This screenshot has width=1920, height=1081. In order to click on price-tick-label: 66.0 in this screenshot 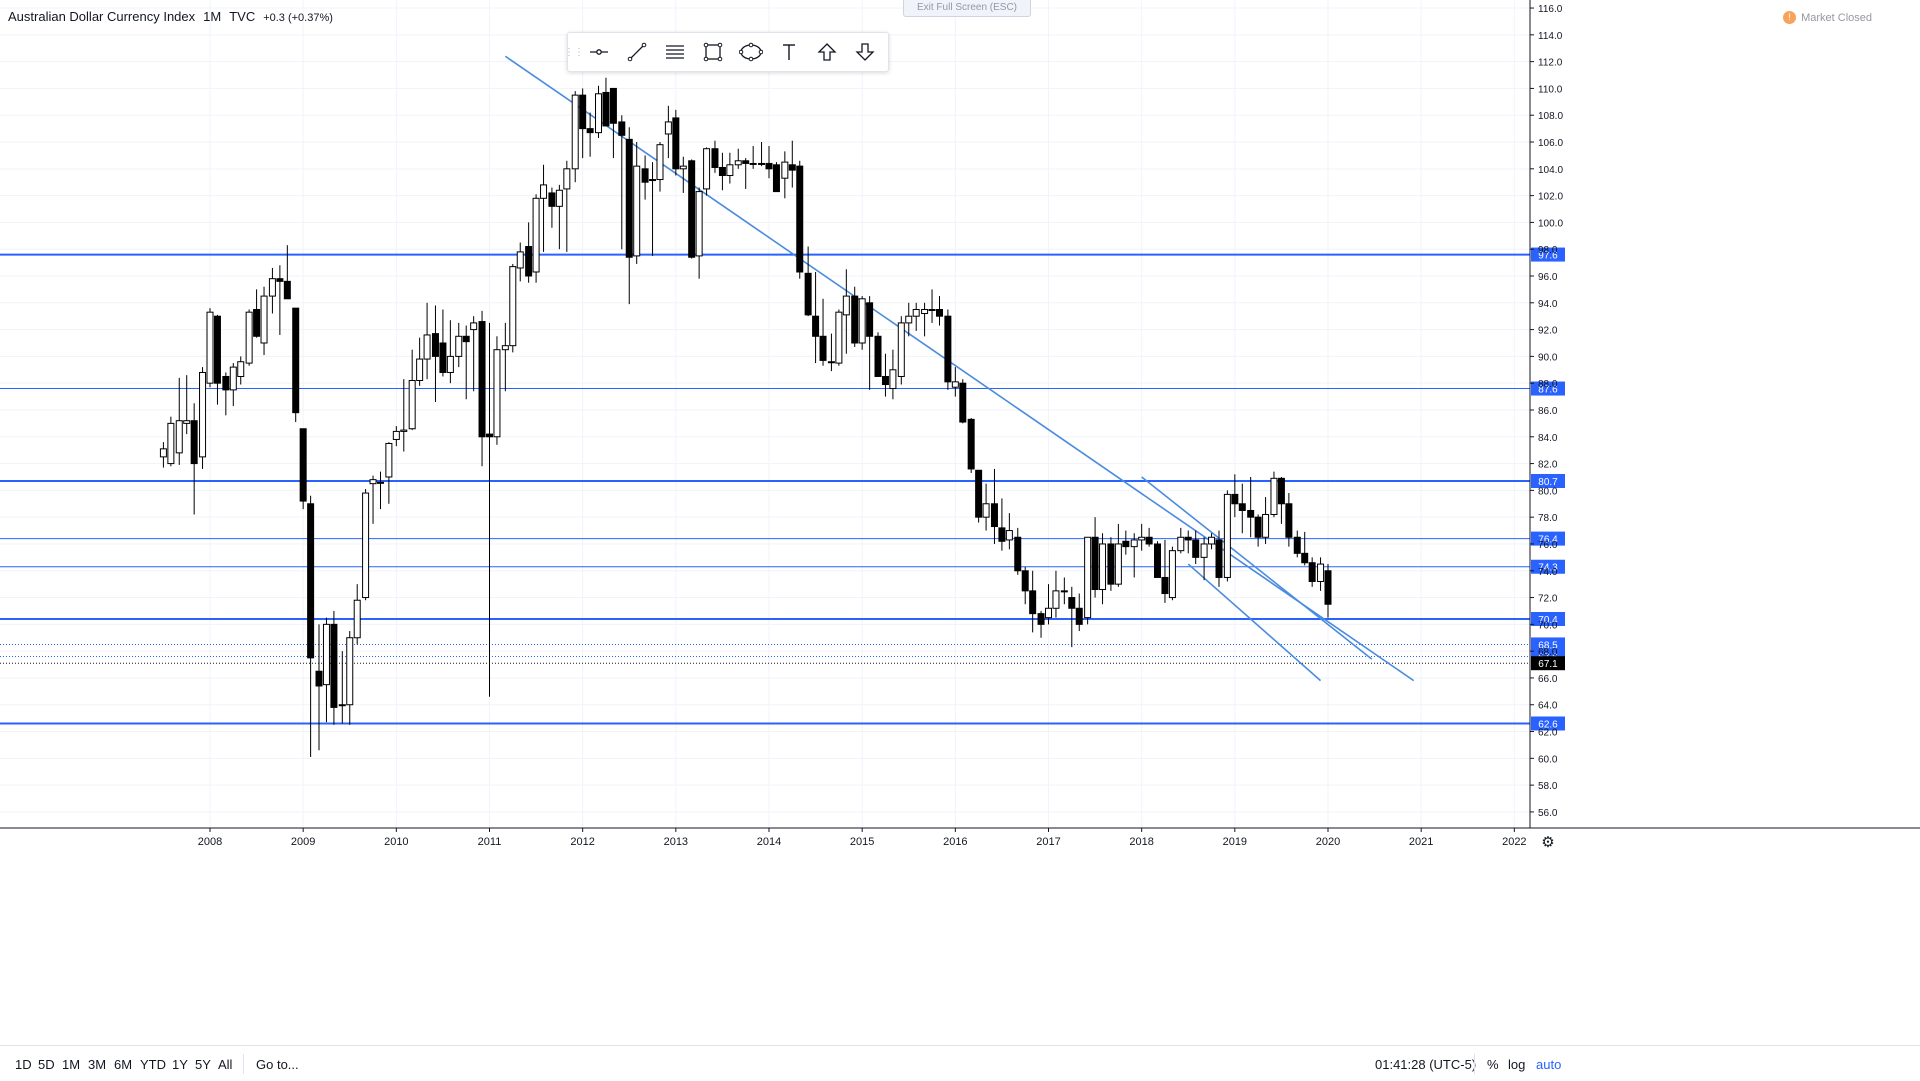, I will do `click(1548, 679)`.